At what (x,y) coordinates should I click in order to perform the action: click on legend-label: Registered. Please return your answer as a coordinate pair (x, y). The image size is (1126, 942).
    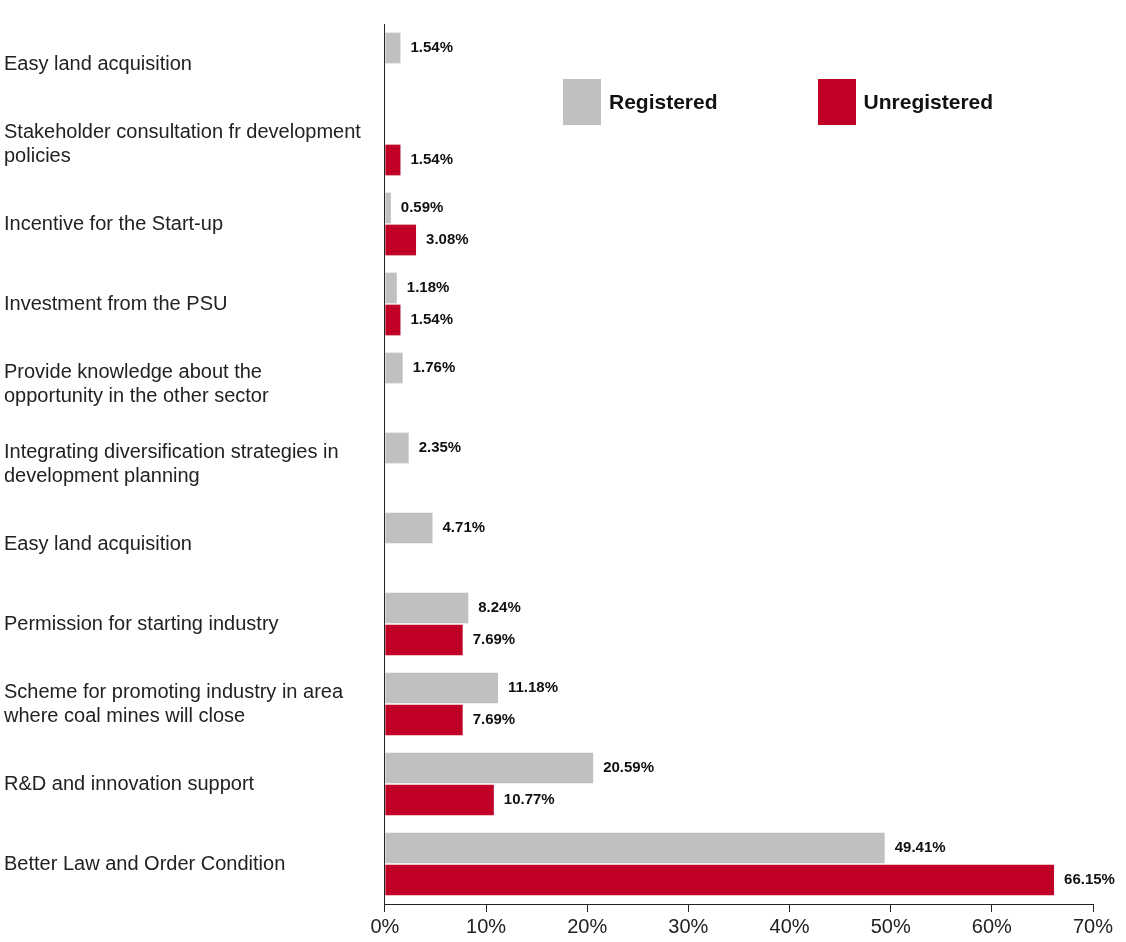
    Looking at the image, I should click on (663, 102).